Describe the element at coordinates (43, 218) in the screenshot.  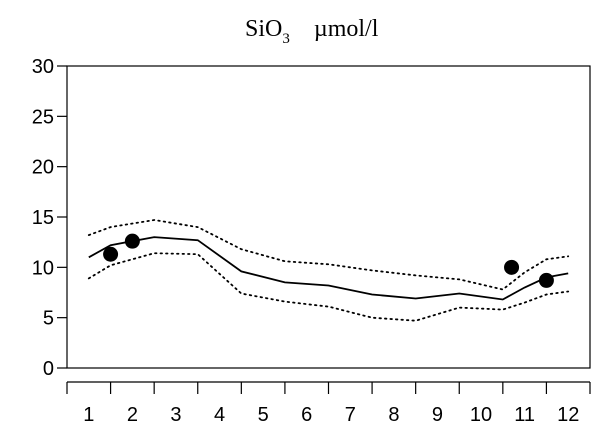
I see `y-tick-label: 15` at that location.